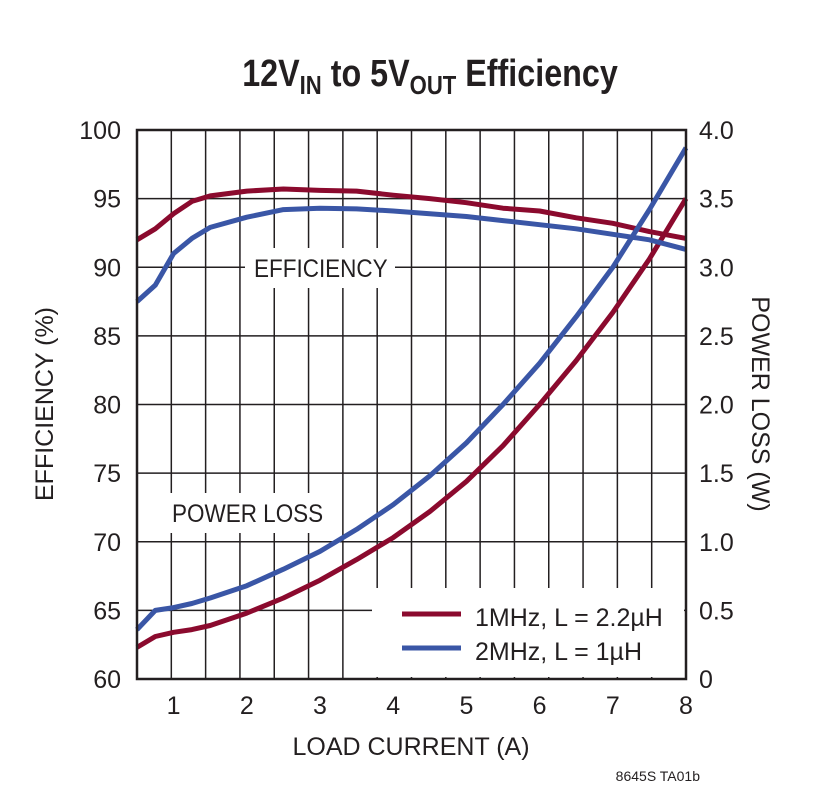  What do you see at coordinates (366, 74) in the screenshot?
I see `title-part: to 5V` at bounding box center [366, 74].